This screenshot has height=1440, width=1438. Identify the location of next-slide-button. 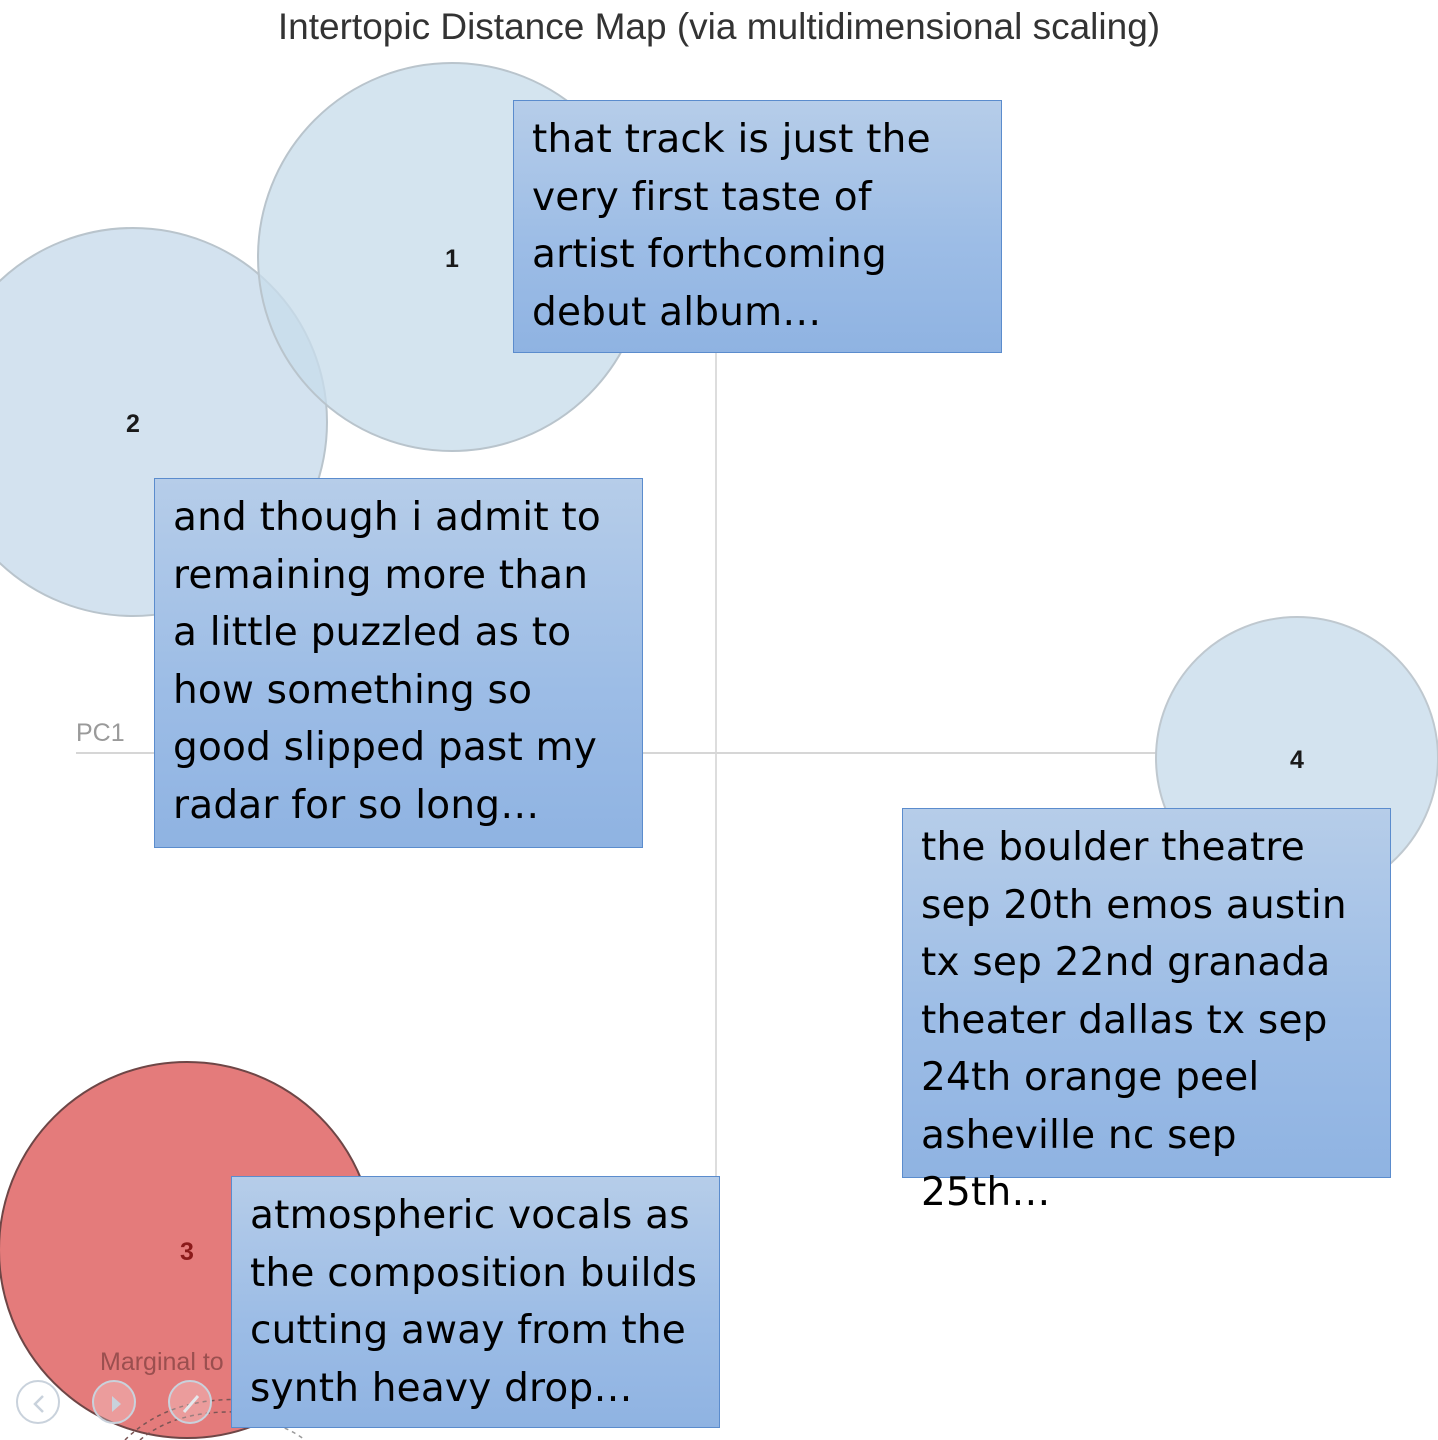
(114, 1402).